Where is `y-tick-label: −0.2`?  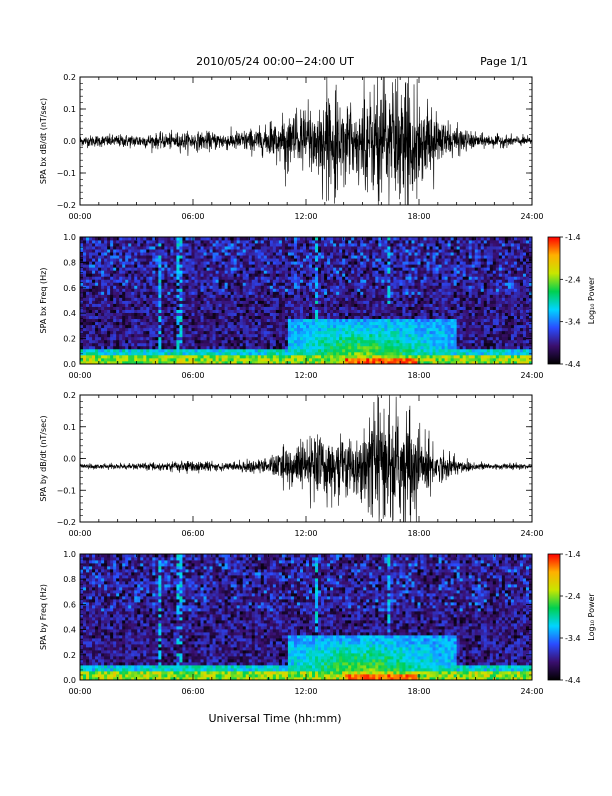 y-tick-label: −0.2 is located at coordinates (66, 205).